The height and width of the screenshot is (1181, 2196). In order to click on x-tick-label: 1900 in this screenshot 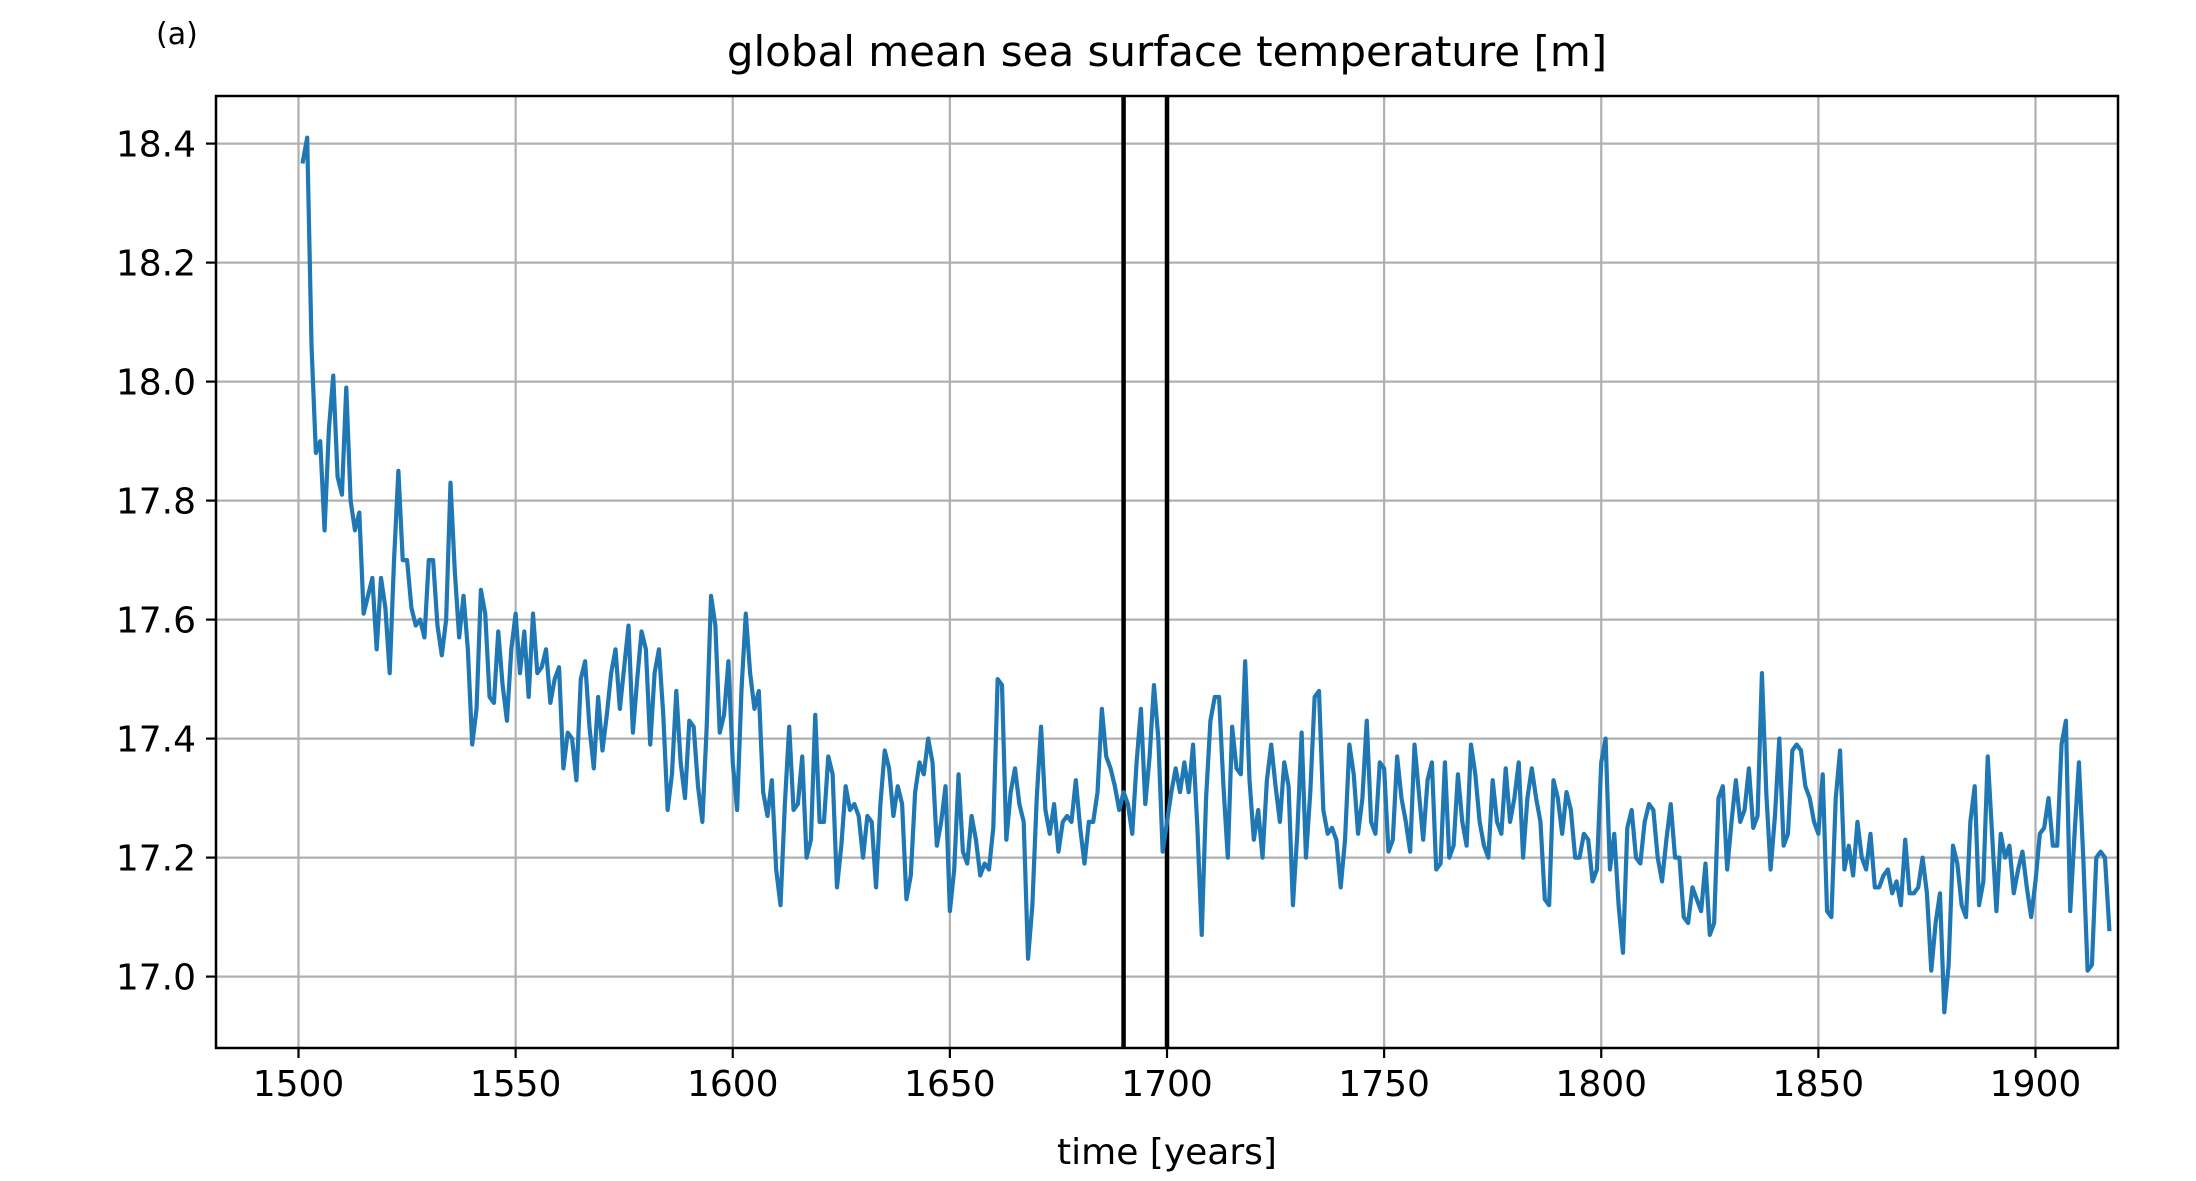, I will do `click(2036, 1084)`.